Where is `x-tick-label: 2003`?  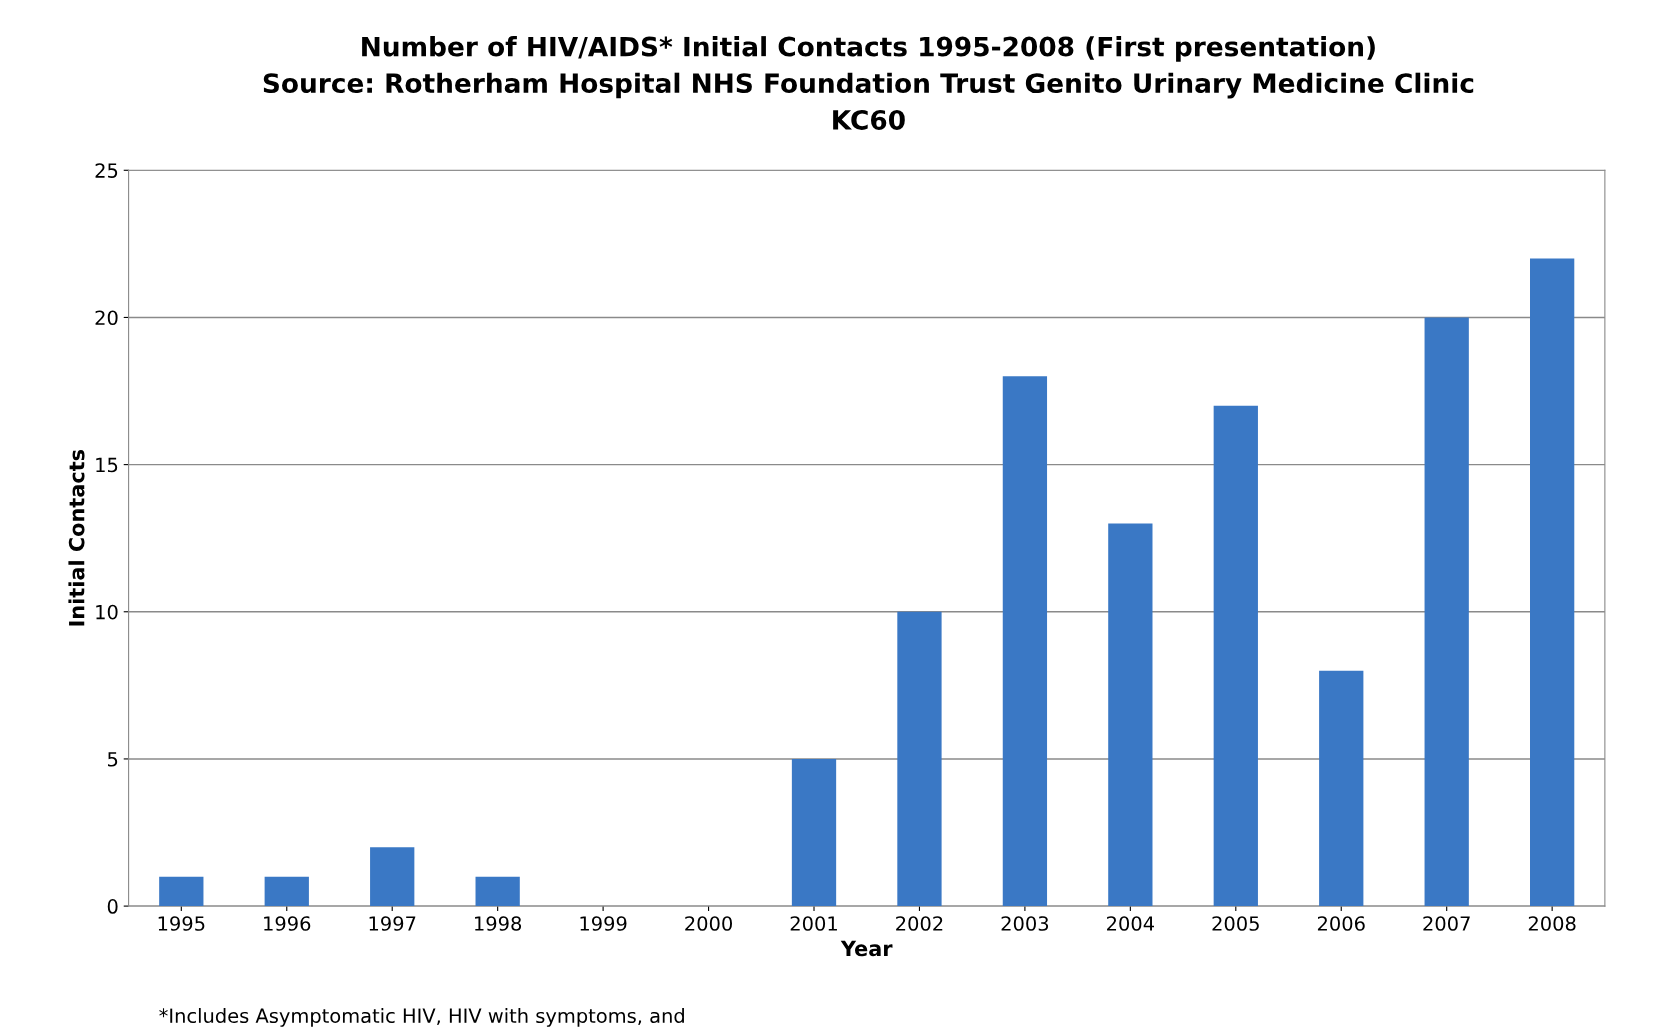 x-tick-label: 2003 is located at coordinates (1025, 923).